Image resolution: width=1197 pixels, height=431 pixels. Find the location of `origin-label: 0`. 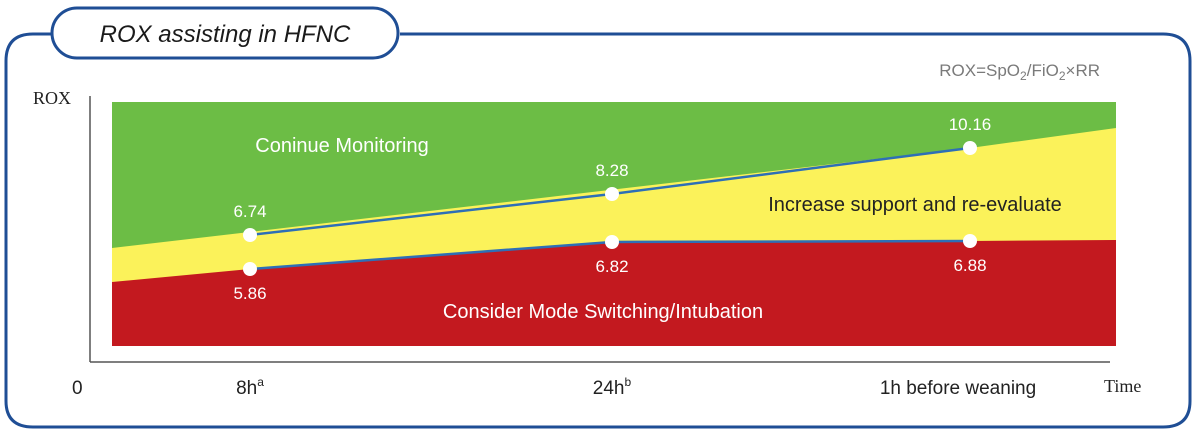

origin-label: 0 is located at coordinates (77, 388).